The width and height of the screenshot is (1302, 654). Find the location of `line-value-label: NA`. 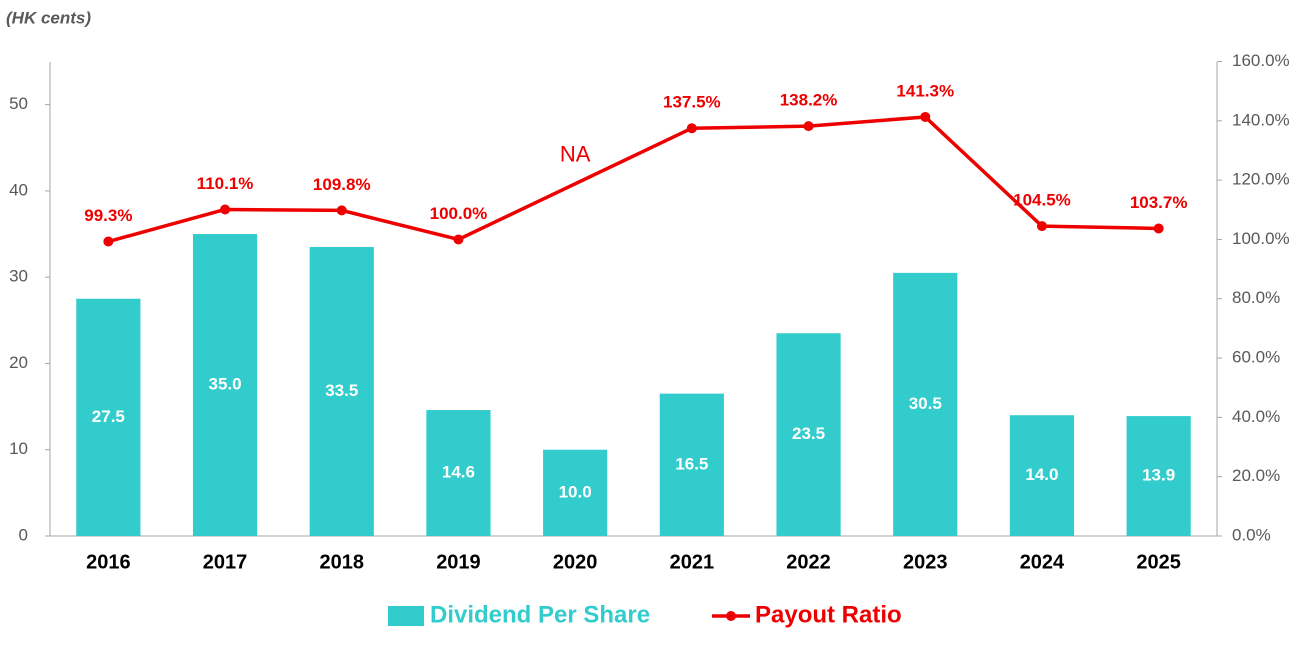

line-value-label: NA is located at coordinates (575, 154).